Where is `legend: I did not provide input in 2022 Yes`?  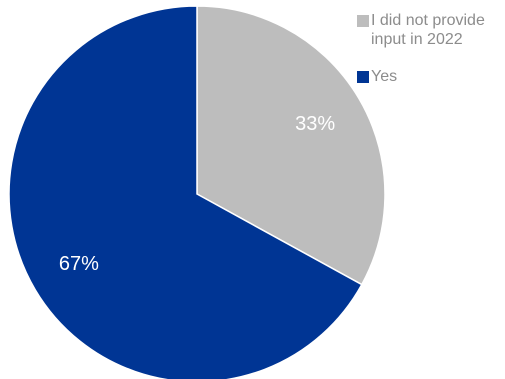 legend: I did not provide input in 2022 Yes is located at coordinates (430, 48).